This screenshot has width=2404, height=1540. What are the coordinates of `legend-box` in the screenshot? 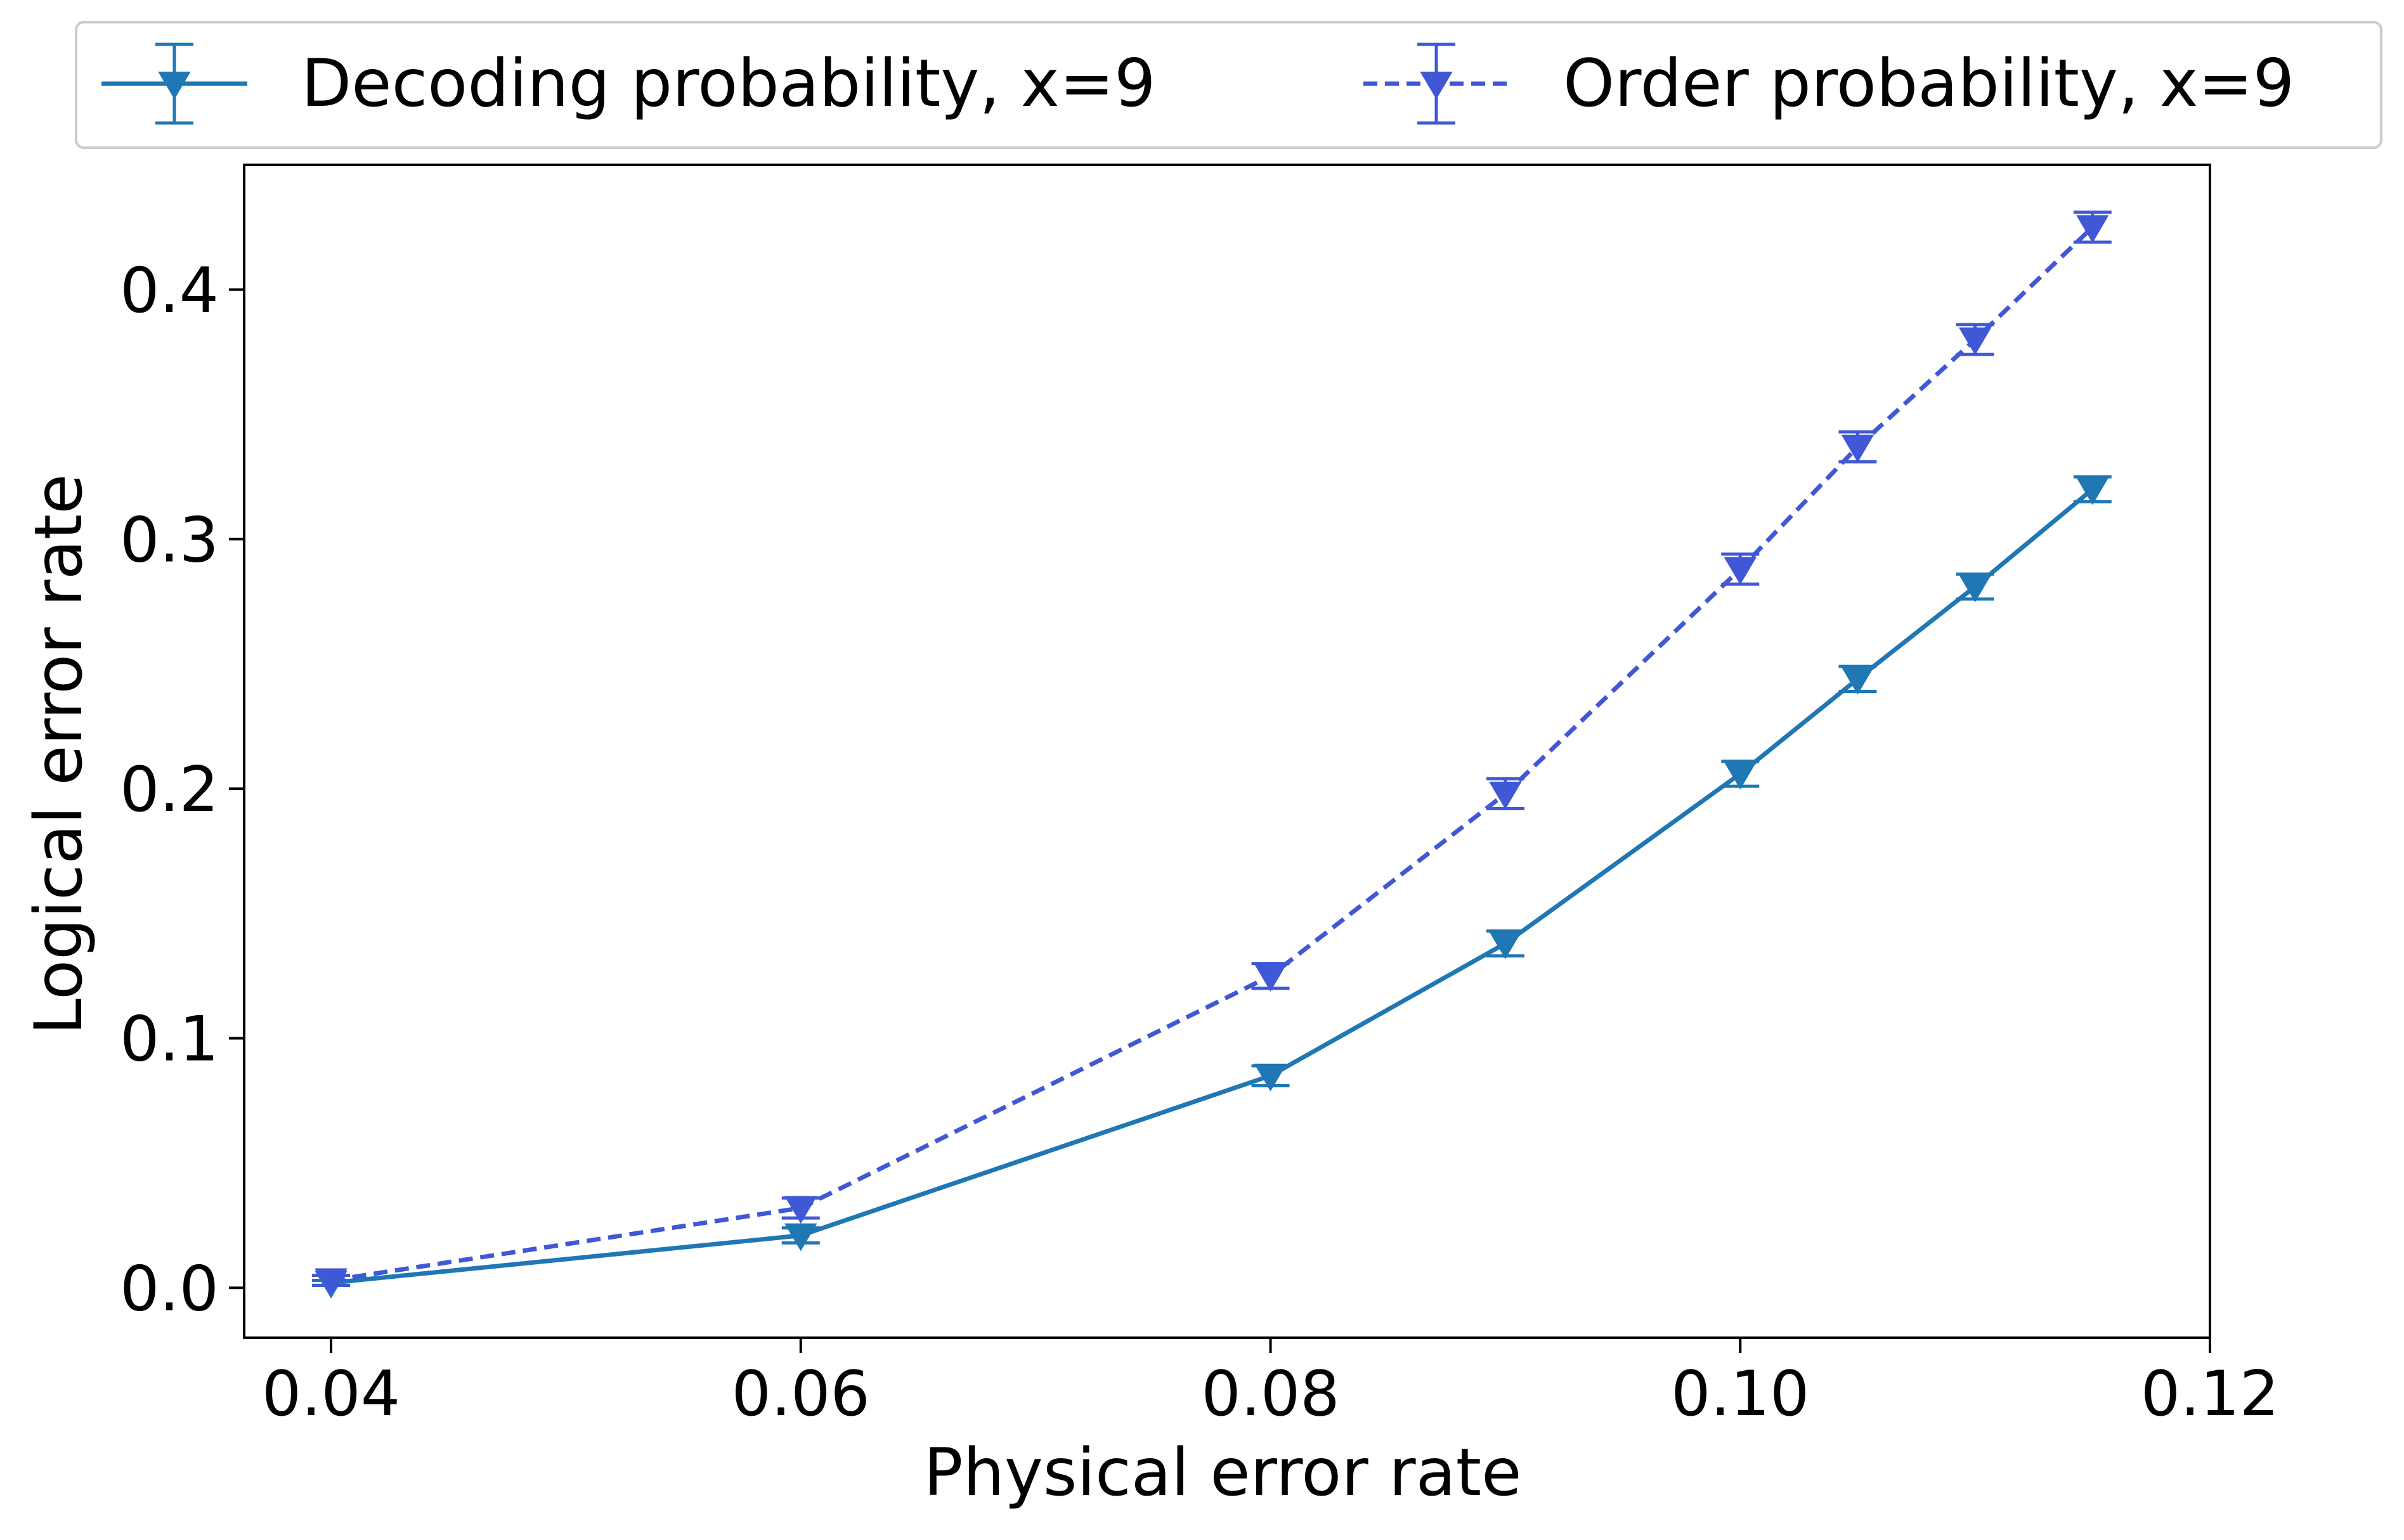 It's located at (1228, 85).